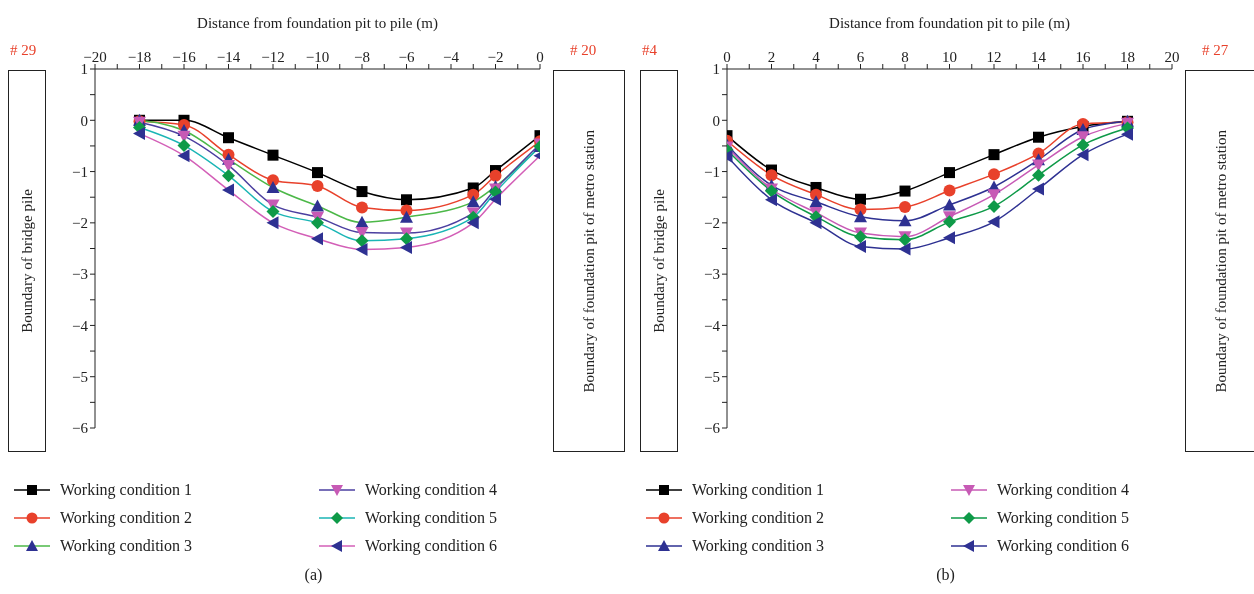 Image resolution: width=1254 pixels, height=594 pixels. Describe the element at coordinates (771, 57) in the screenshot. I see `x-tick-label: 2` at that location.